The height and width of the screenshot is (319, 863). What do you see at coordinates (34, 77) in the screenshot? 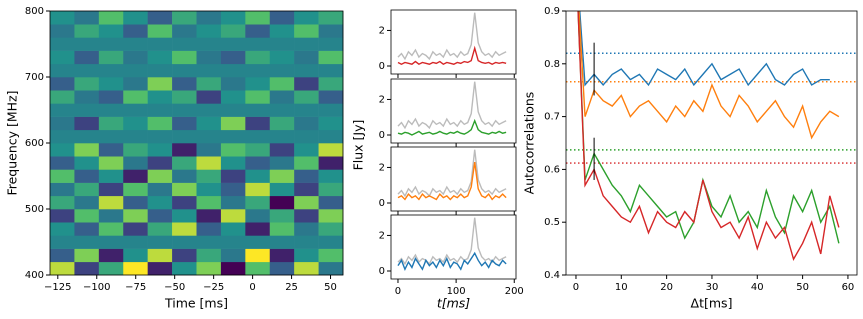
I see `y-tick-label: 700` at bounding box center [34, 77].